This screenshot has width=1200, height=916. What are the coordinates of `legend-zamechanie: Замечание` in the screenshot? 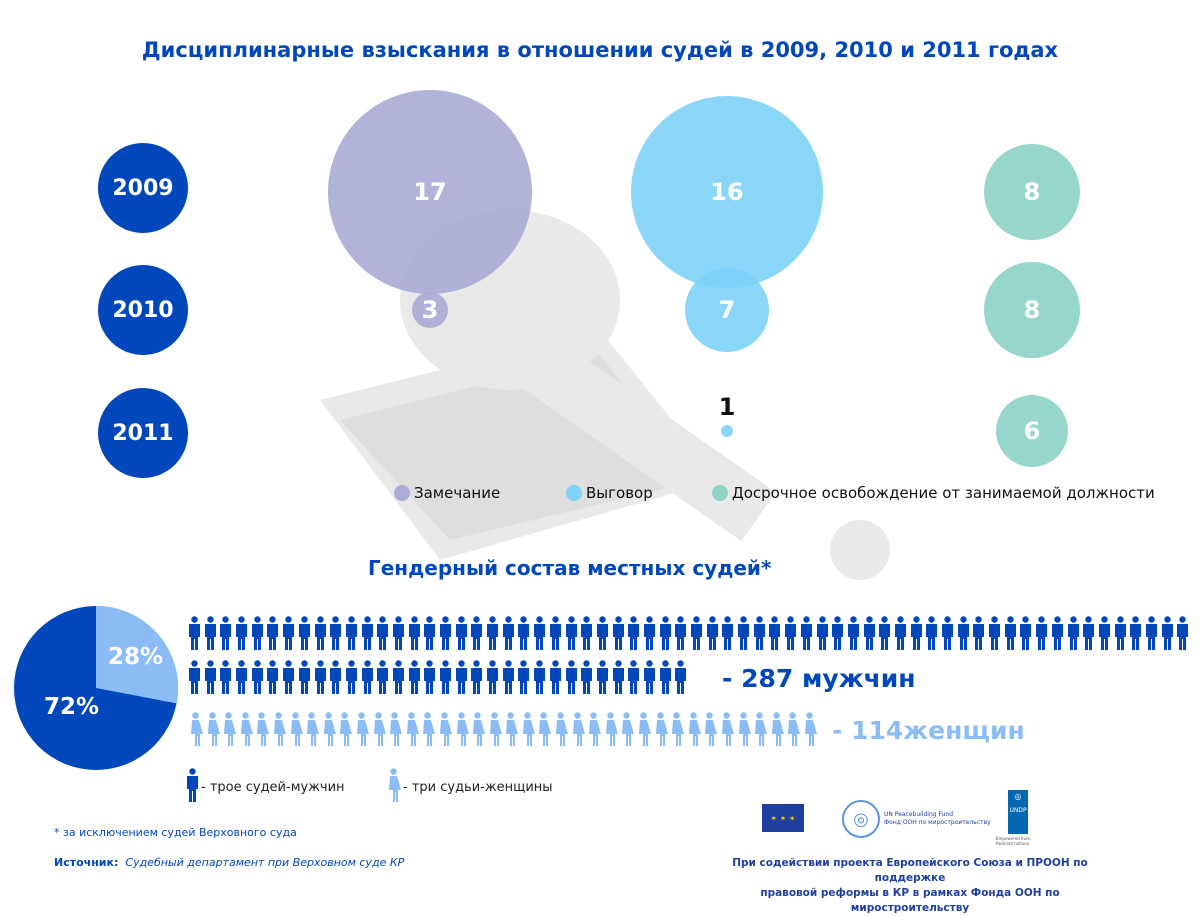 It's located at (447, 493).